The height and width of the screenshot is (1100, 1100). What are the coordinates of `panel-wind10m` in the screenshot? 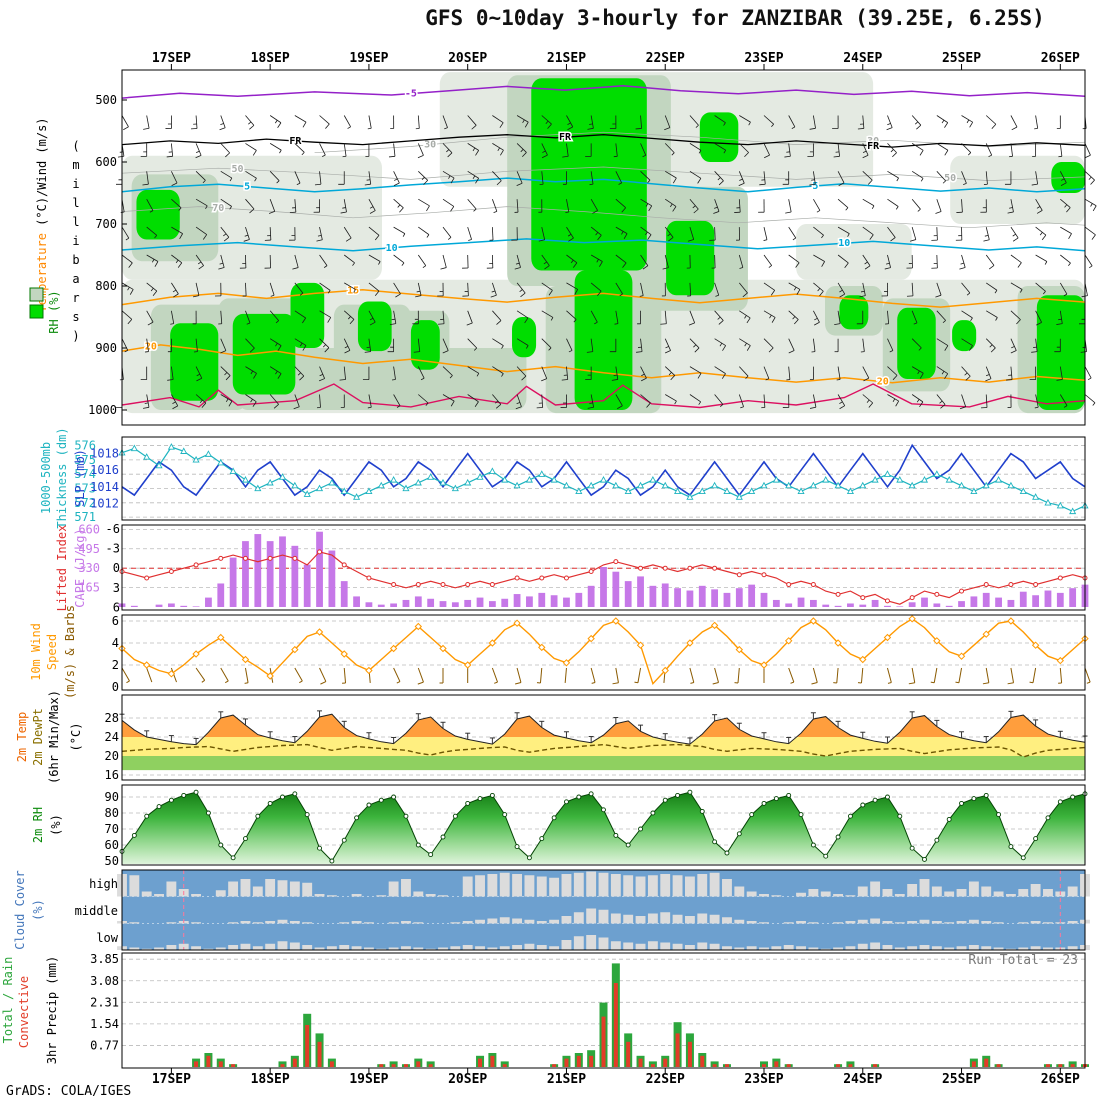 It's located at (604, 650).